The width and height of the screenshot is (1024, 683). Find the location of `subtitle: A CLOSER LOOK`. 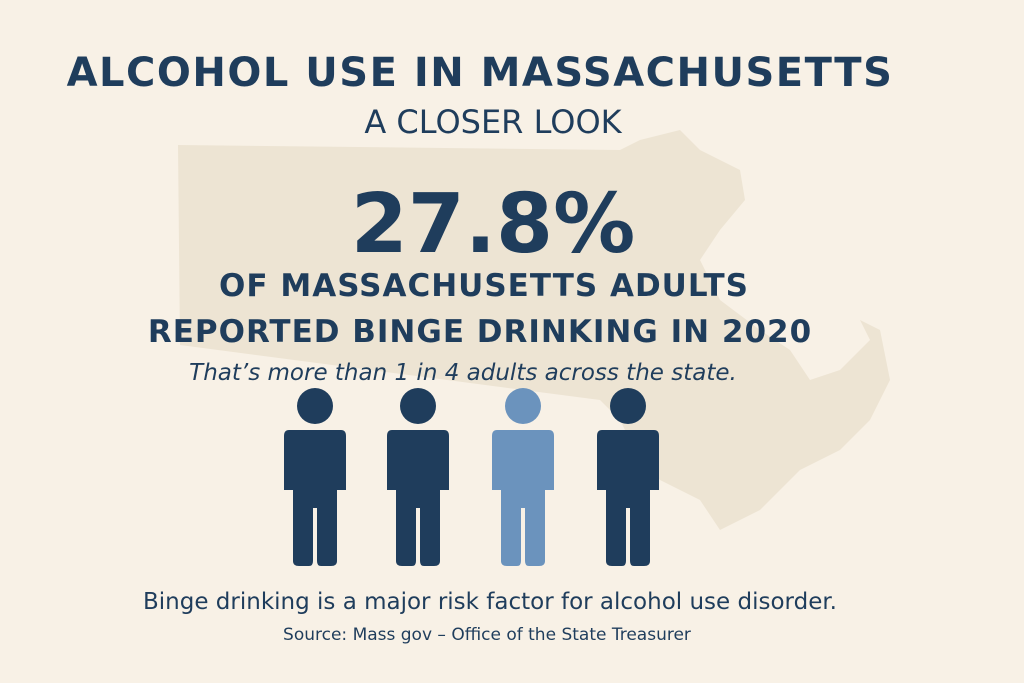

subtitle: A CLOSER LOOK is located at coordinates (493, 122).